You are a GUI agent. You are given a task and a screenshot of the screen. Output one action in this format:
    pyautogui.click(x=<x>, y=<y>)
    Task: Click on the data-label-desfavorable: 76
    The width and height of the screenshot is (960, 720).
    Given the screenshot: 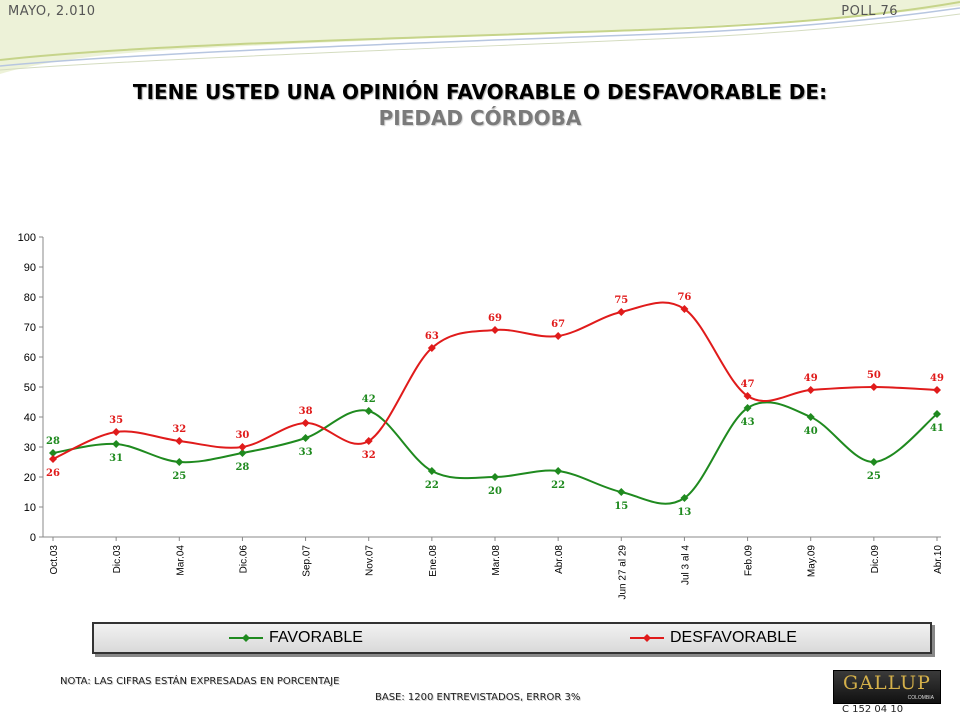 What is the action you would take?
    pyautogui.click(x=684, y=297)
    